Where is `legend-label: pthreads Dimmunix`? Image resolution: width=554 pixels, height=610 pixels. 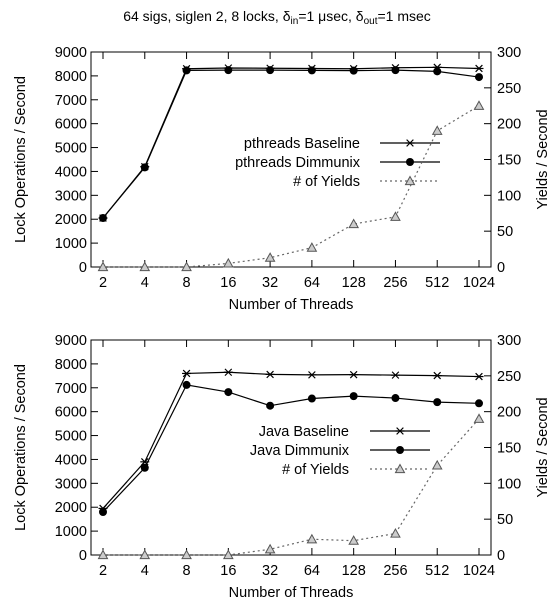
legend-label: pthreads Dimmunix is located at coordinates (298, 163).